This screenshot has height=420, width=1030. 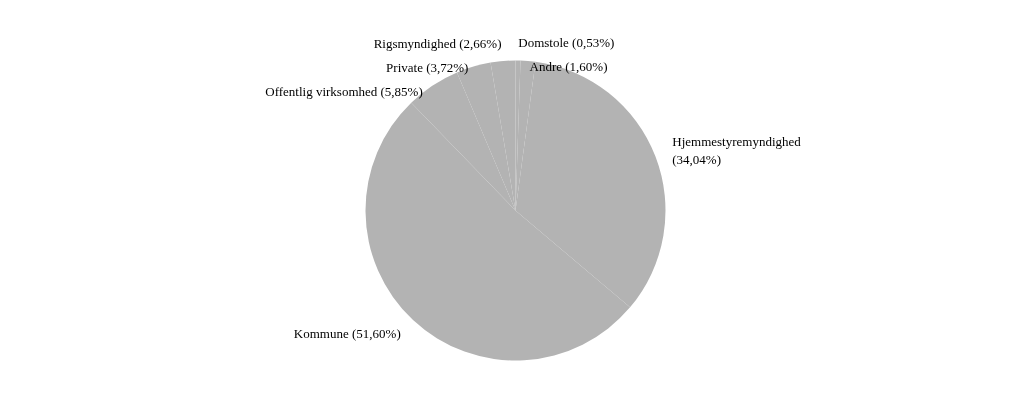 What do you see at coordinates (566, 43) in the screenshot?
I see `slice-label: Domstole (0,53%)` at bounding box center [566, 43].